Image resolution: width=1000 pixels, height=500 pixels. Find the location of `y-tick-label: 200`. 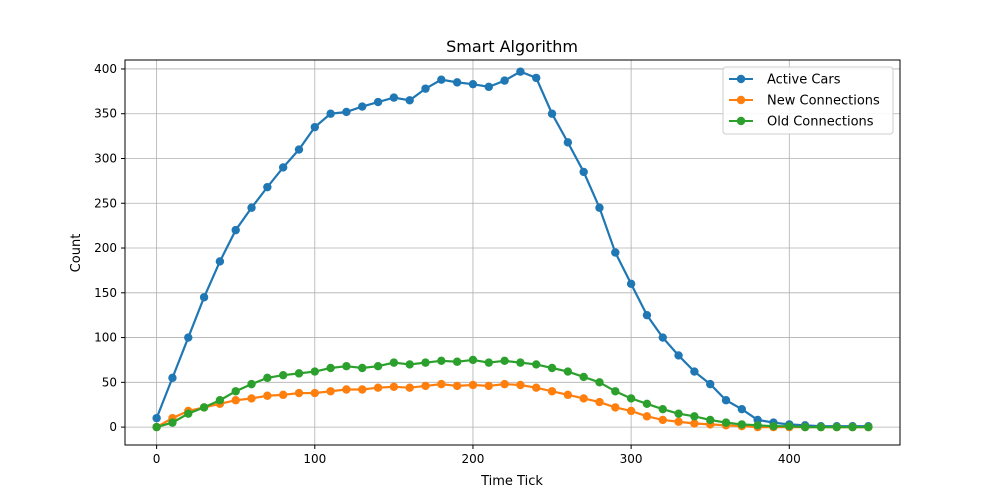

y-tick-label: 200 is located at coordinates (105, 248).